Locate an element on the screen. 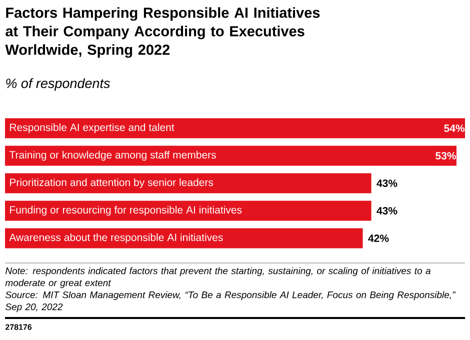  y-tick-label: Awareness about the responsible AI initiatives is located at coordinates (116, 238).